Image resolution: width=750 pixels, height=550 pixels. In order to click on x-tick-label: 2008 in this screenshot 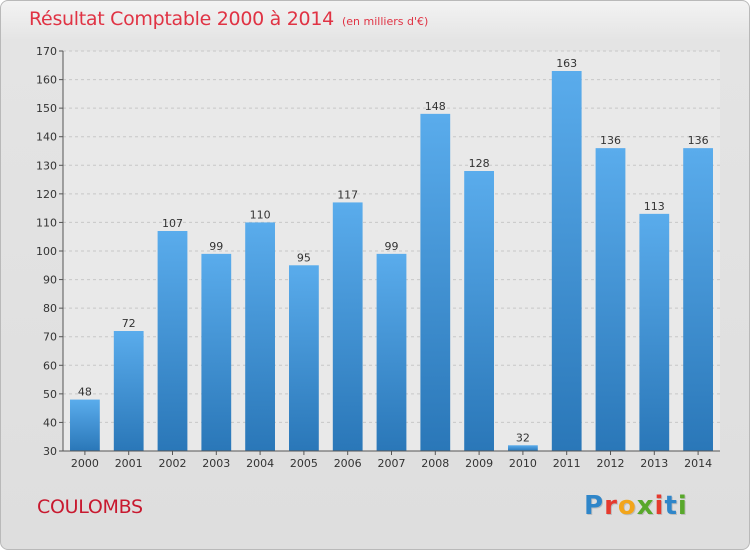, I will do `click(435, 463)`.